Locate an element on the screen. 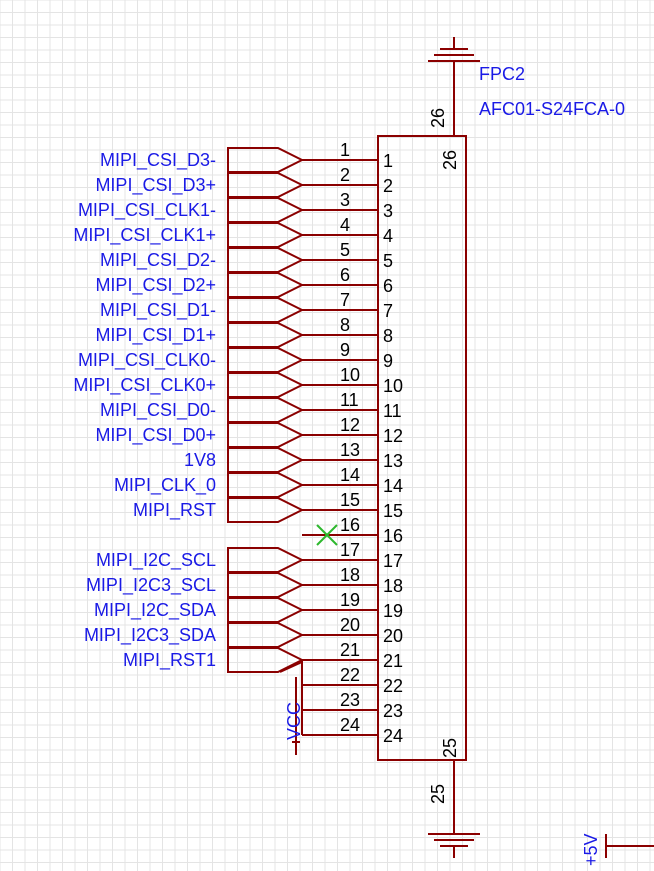 The height and width of the screenshot is (871, 654). pin-number-outer: 6 is located at coordinates (345, 275).